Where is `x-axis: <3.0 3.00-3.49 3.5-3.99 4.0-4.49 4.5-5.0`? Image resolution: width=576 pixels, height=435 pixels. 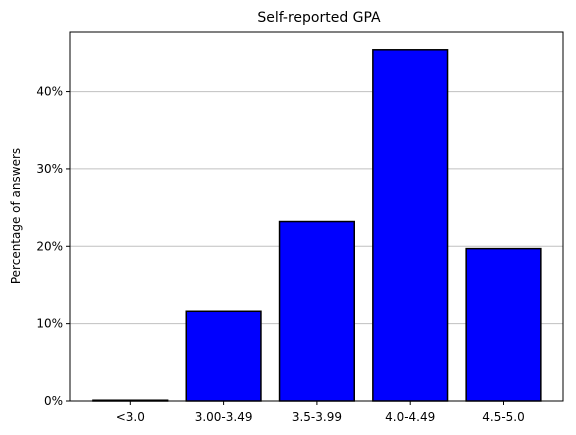 x-axis: <3.0 3.00-3.49 3.5-3.99 4.0-4.49 4.5-5.0 is located at coordinates (320, 412).